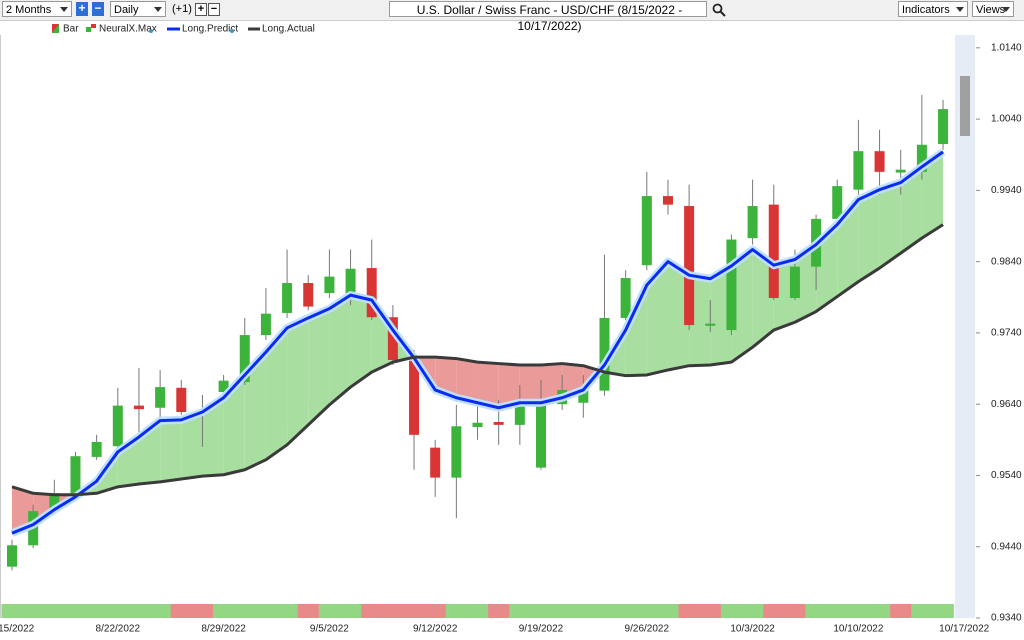 Image resolution: width=1024 pixels, height=640 pixels. I want to click on x-tick-label: 9/26/2022, so click(647, 629).